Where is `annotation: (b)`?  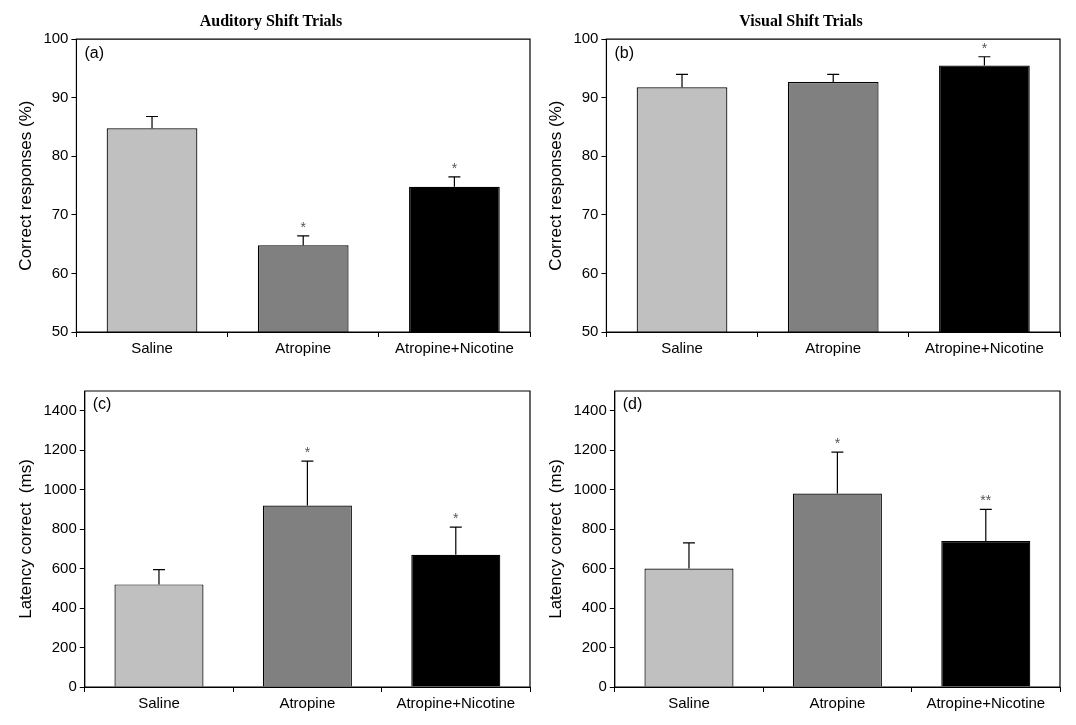 annotation: (b) is located at coordinates (624, 52).